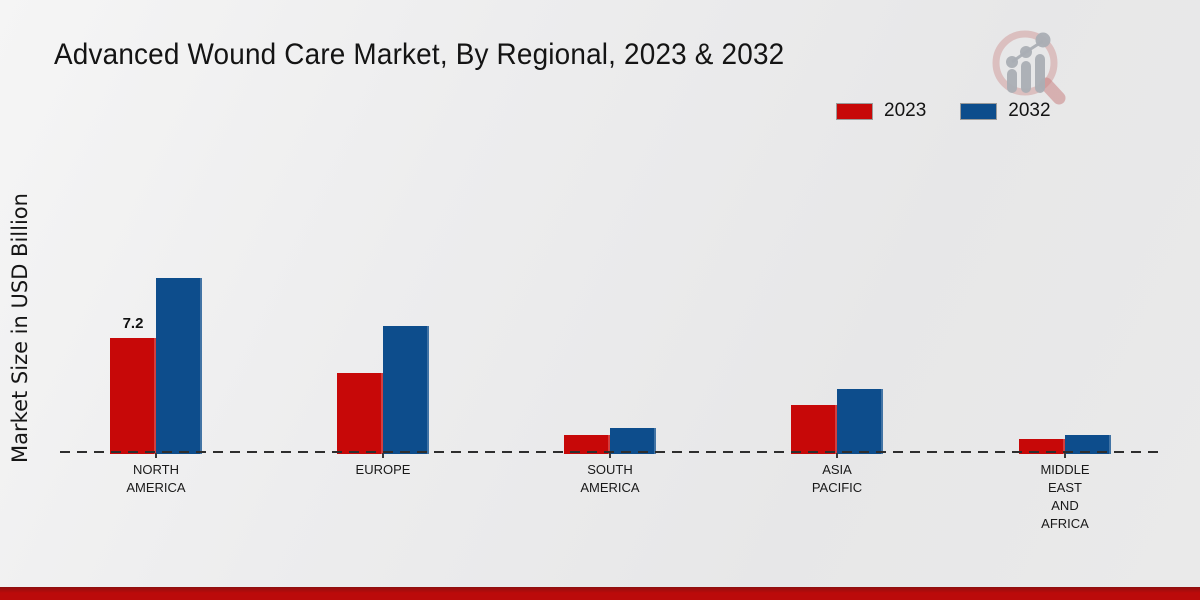 The height and width of the screenshot is (600, 1200). What do you see at coordinates (179, 366) in the screenshot?
I see `bar-2032-north-america` at bounding box center [179, 366].